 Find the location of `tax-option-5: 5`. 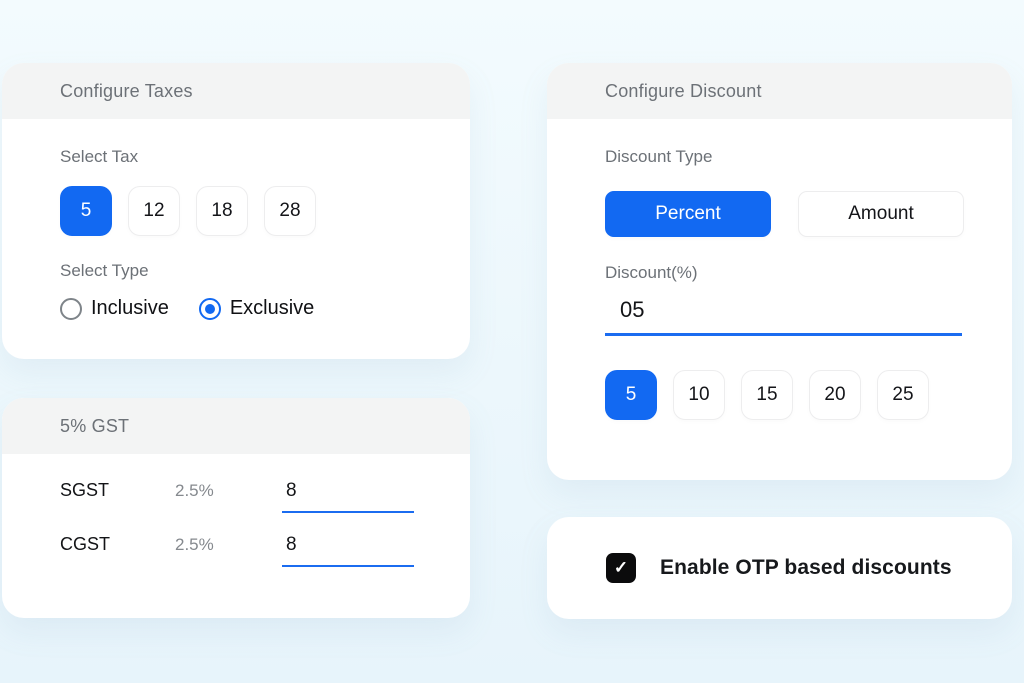

tax-option-5: 5 is located at coordinates (86, 211).